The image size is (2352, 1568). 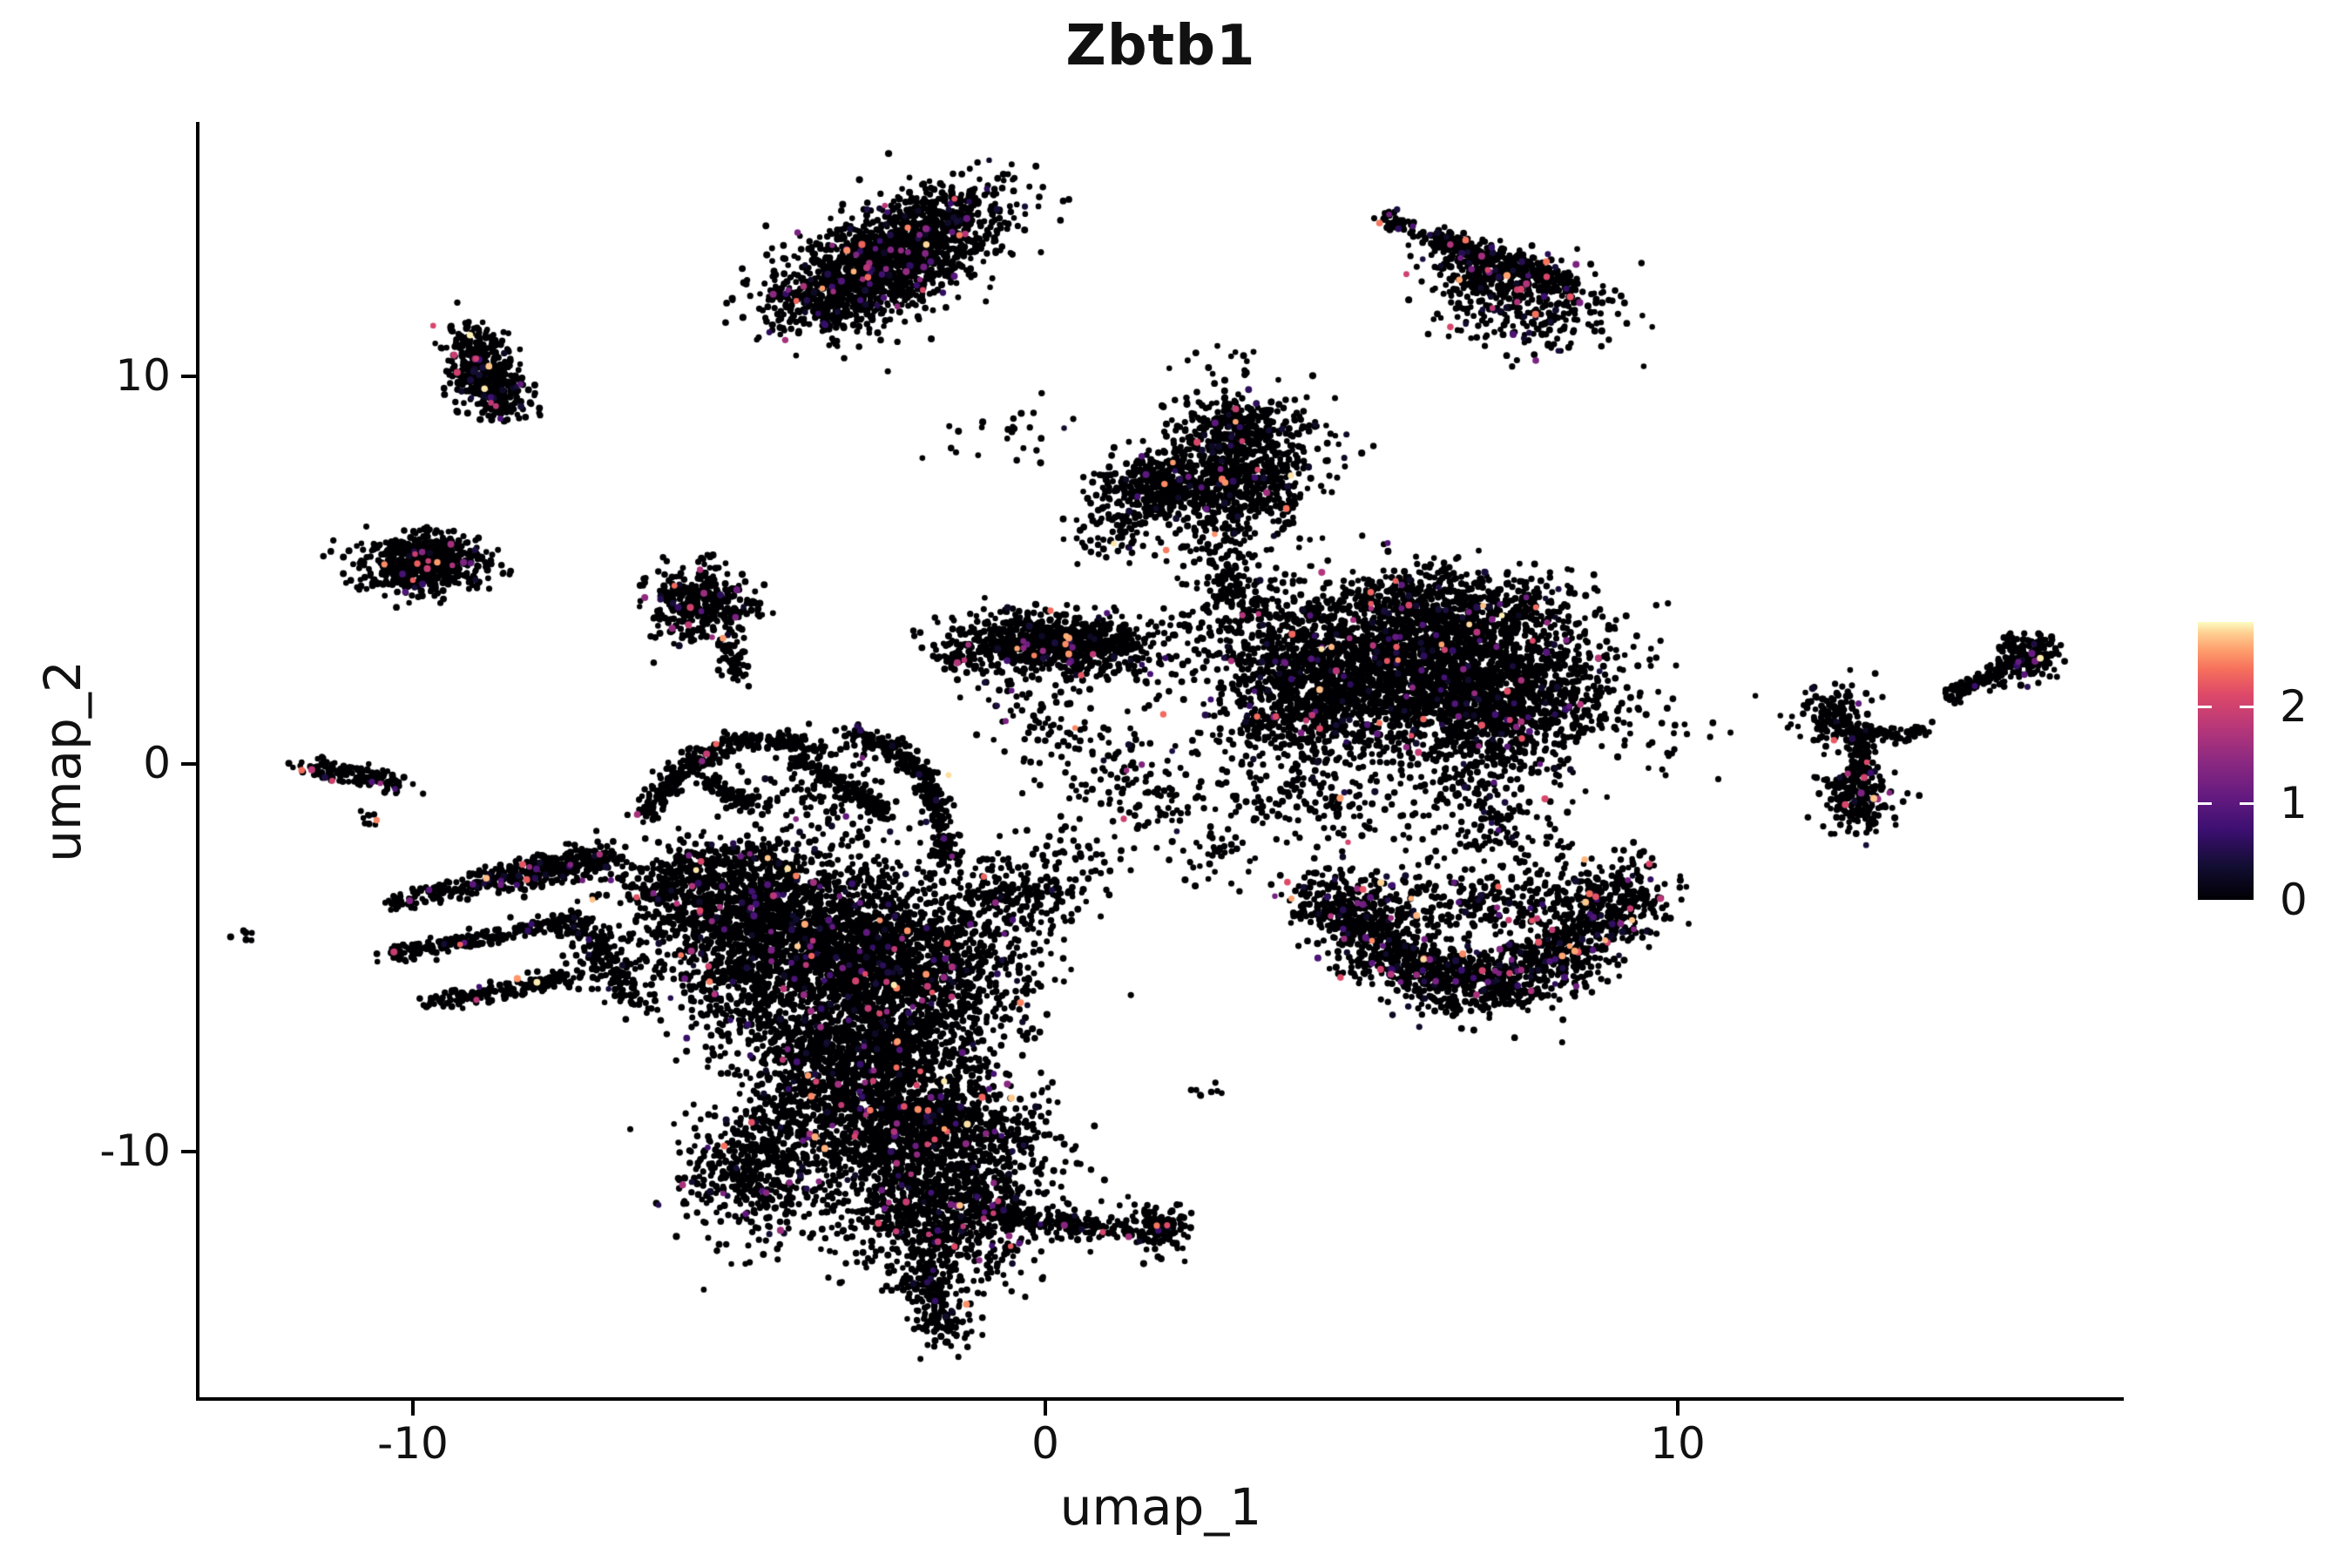 I want to click on y-tick-label: 0, so click(x=157, y=763).